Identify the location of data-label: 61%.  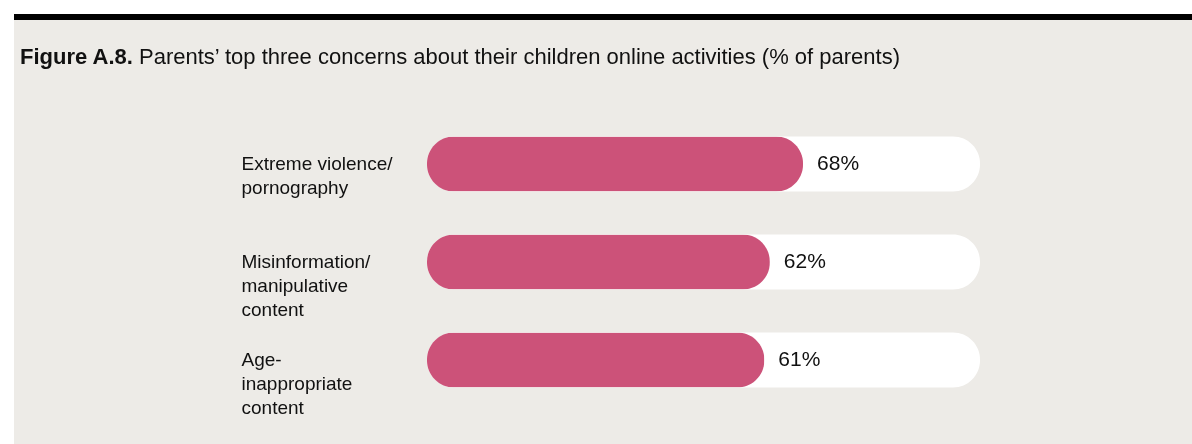
(799, 358).